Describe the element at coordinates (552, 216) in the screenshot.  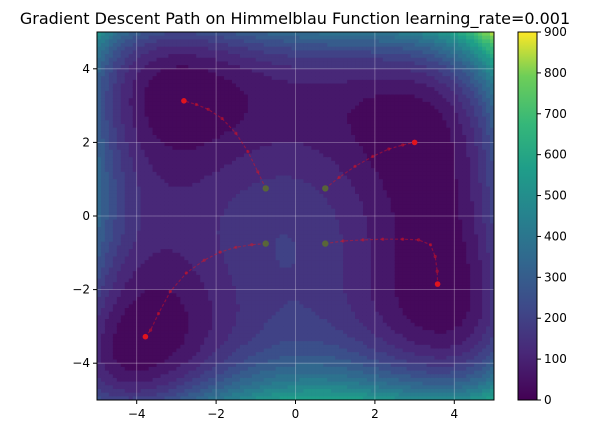
I see `colorbar-ticks: 0 100 200 300 400 500 600 700 800 900` at that location.